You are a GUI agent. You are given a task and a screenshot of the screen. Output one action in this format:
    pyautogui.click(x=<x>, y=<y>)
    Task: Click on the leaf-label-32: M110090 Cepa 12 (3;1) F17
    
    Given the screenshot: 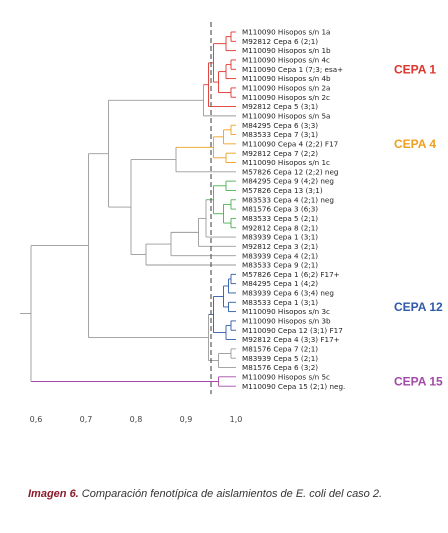 What is the action you would take?
    pyautogui.click(x=292, y=330)
    